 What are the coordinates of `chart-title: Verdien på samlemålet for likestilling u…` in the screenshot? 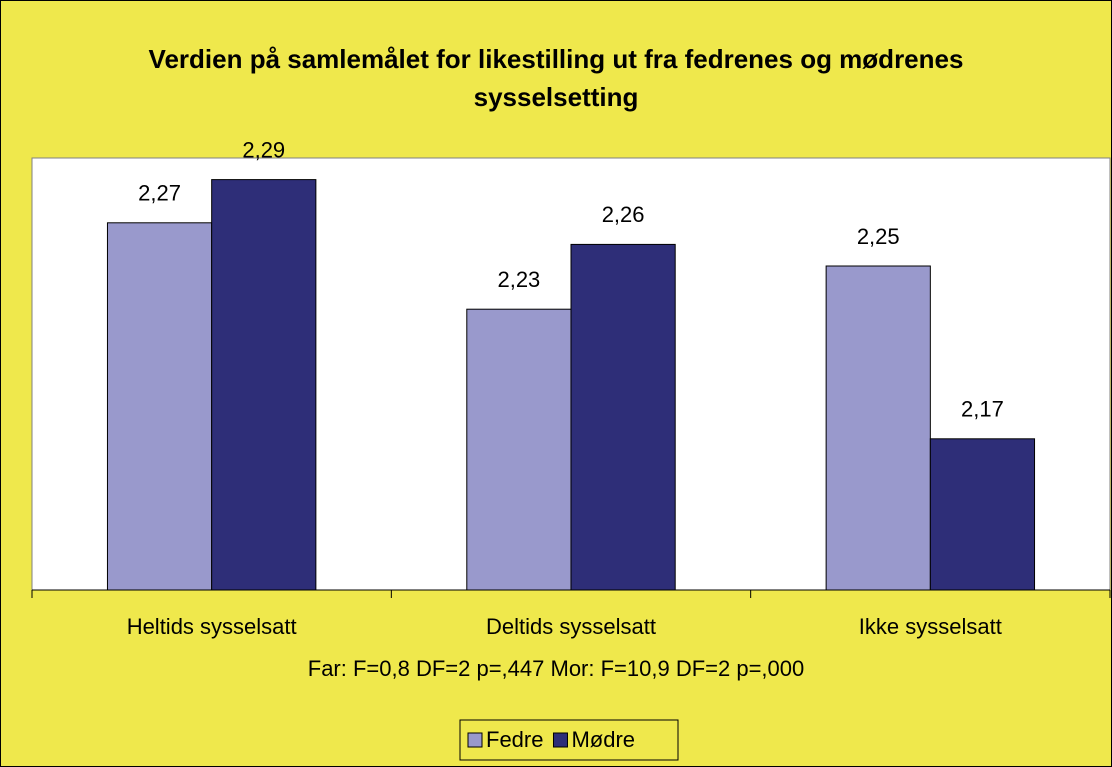 It's located at (556, 78).